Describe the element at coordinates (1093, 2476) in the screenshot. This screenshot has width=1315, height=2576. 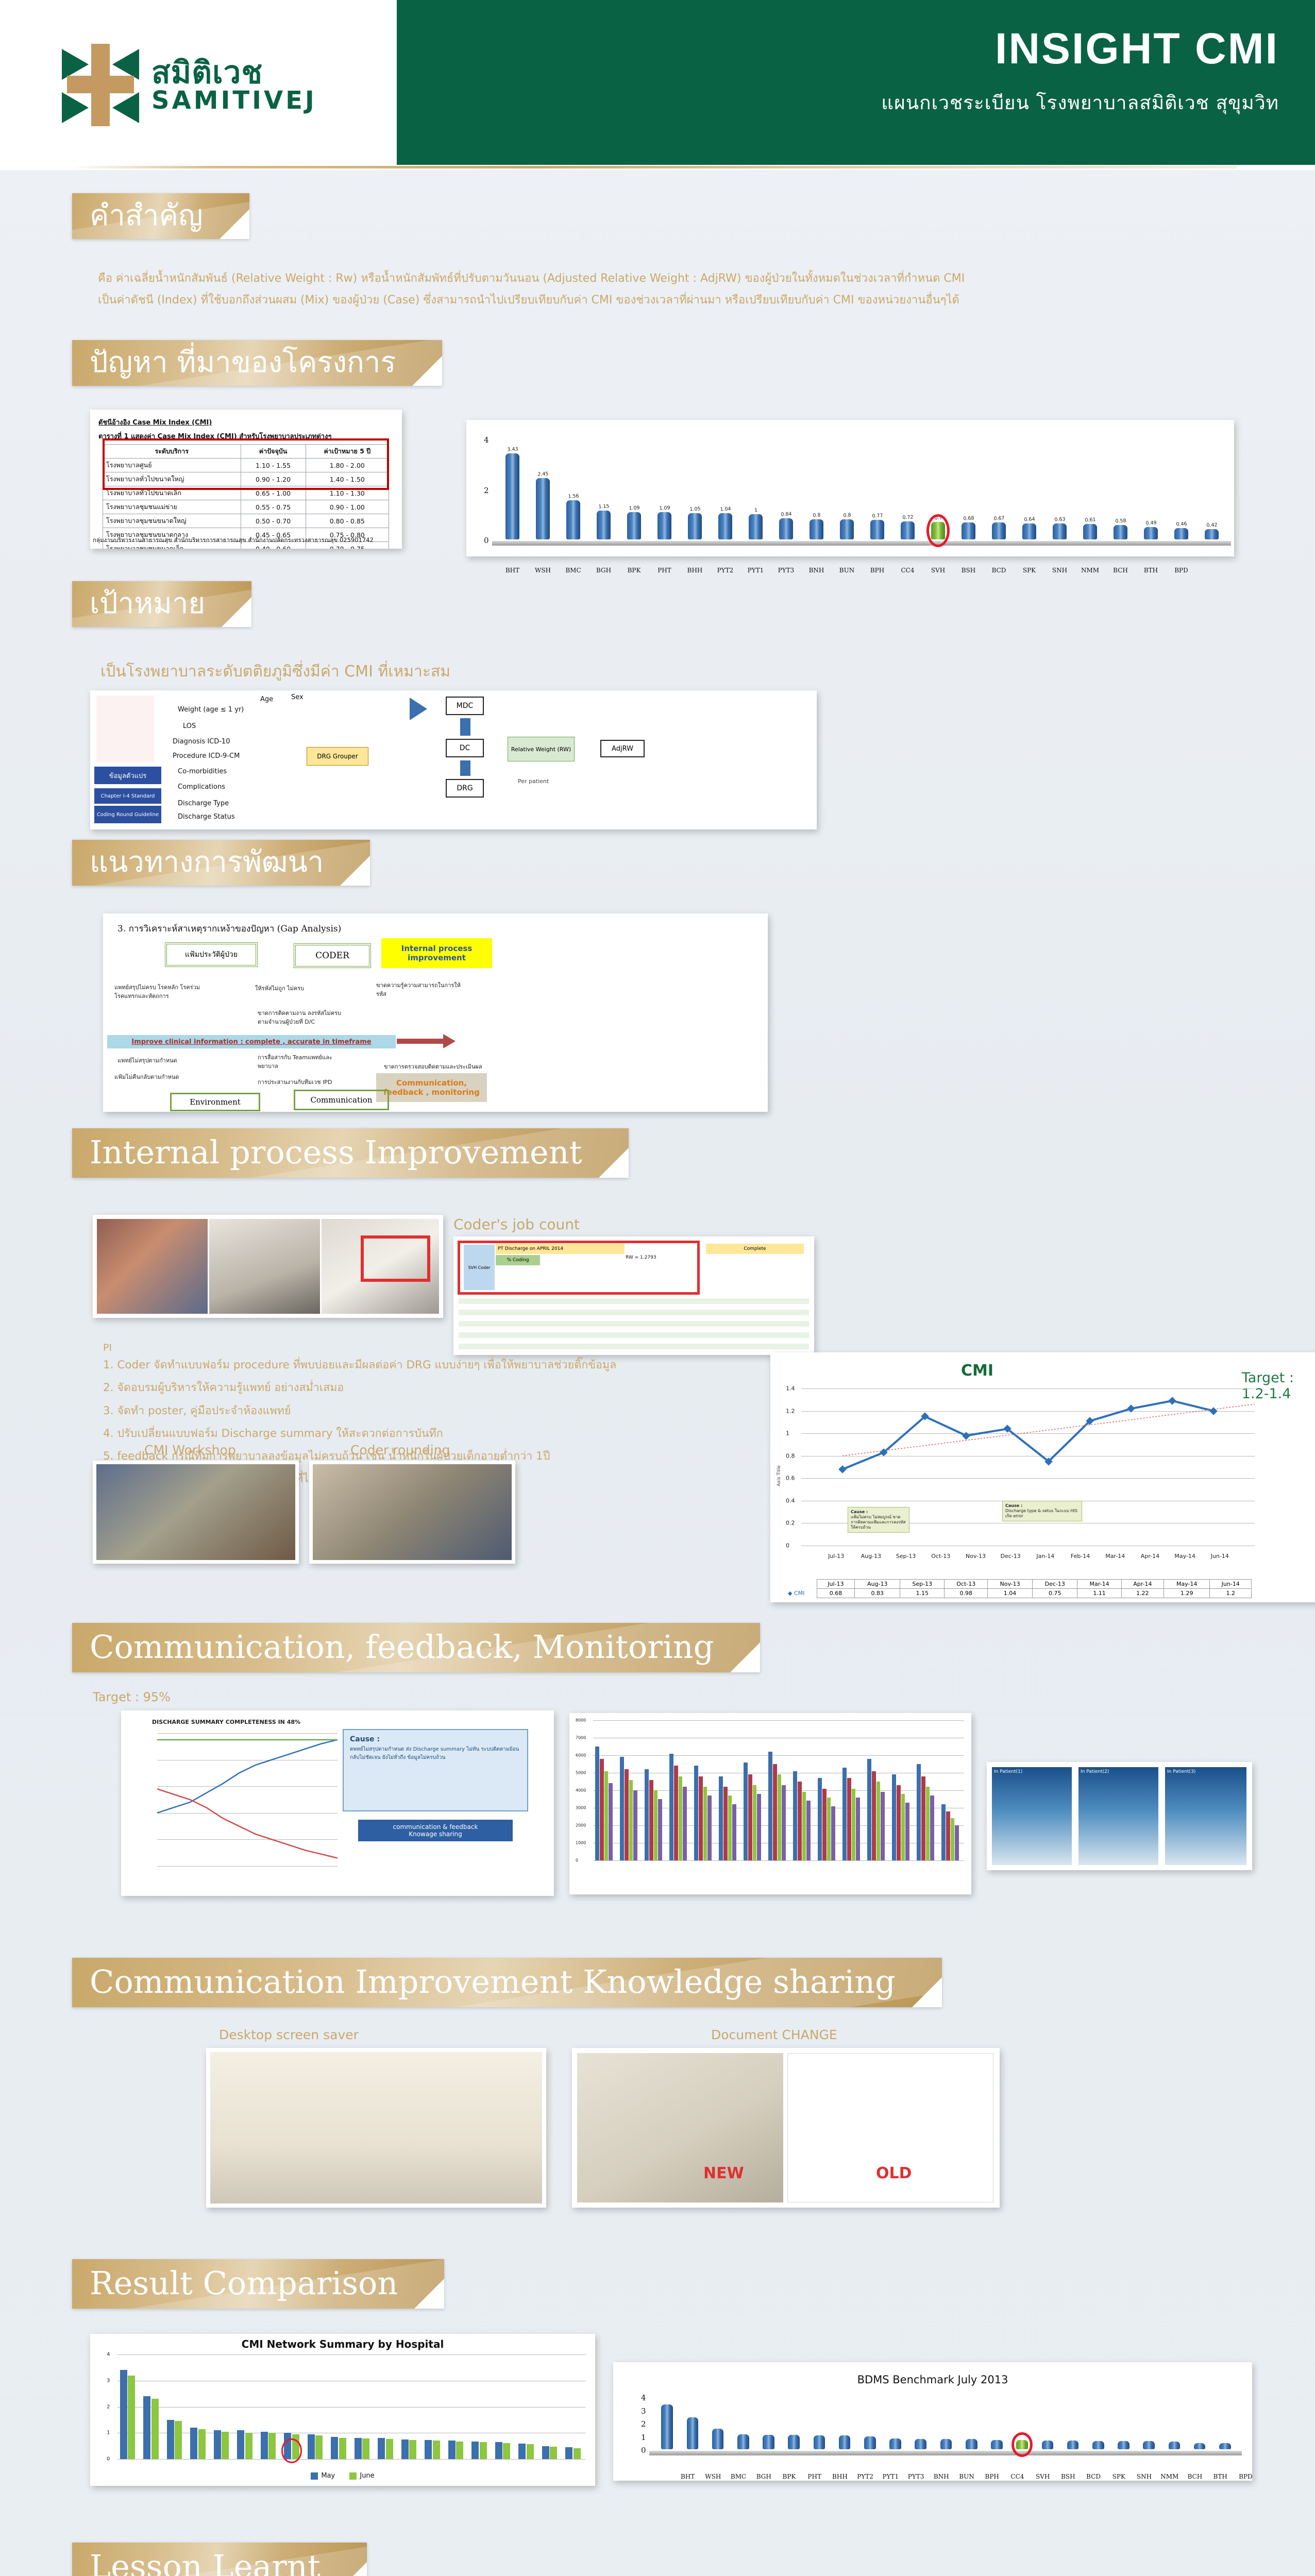
I see `bar-category-16: BCD` at that location.